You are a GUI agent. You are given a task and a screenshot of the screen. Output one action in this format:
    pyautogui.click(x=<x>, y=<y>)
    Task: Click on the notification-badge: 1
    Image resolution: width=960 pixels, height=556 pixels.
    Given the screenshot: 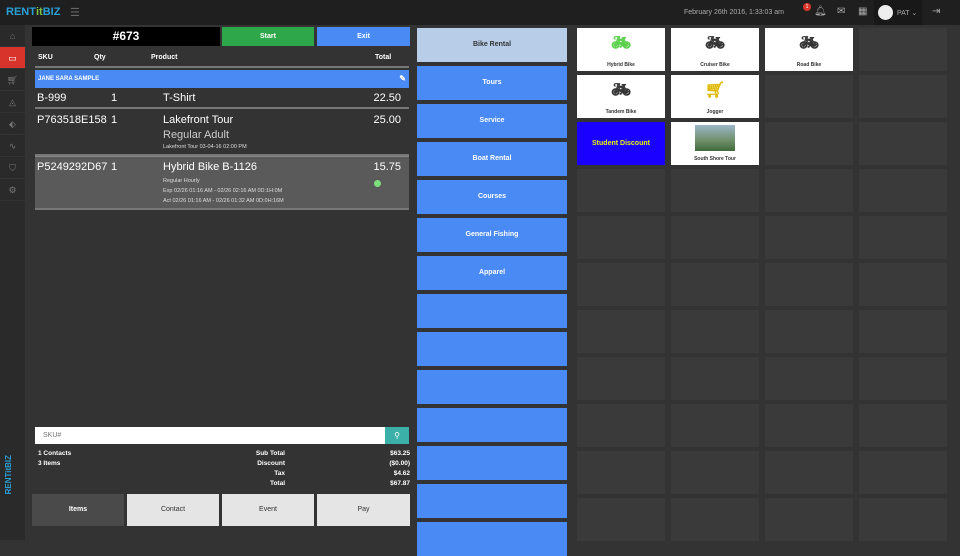 What is the action you would take?
    pyautogui.click(x=807, y=7)
    